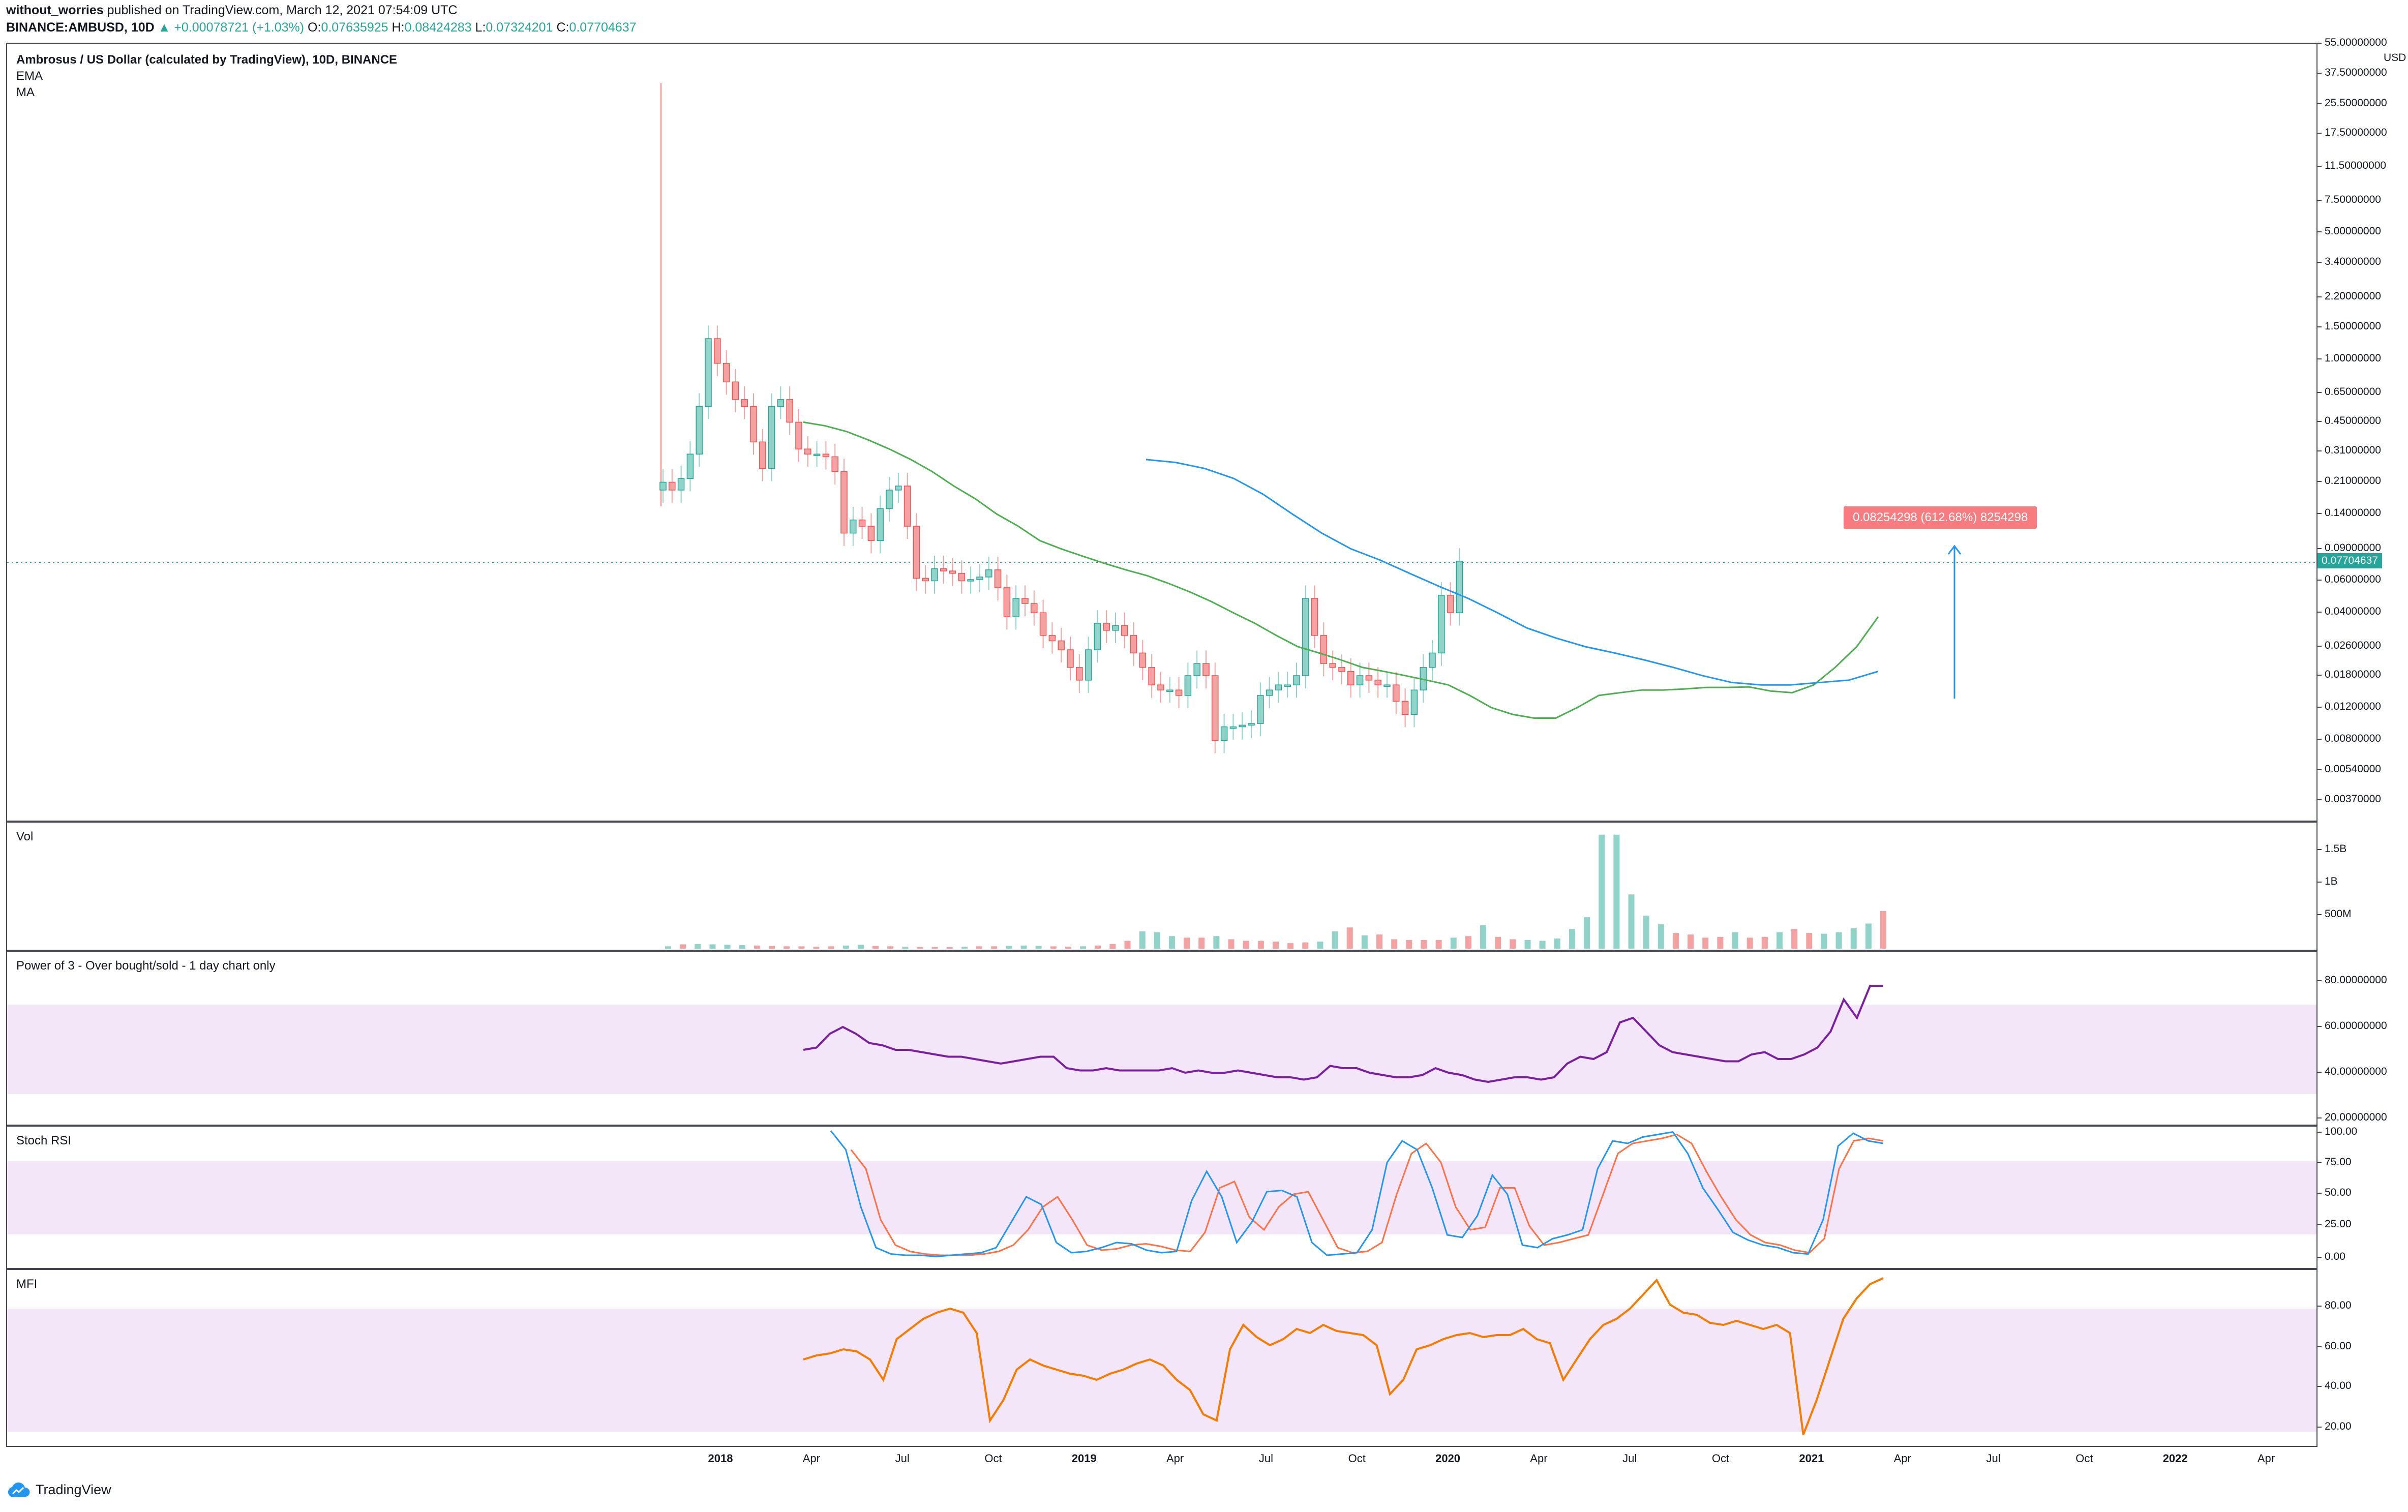 Image resolution: width=2408 pixels, height=1512 pixels. Describe the element at coordinates (720, 1458) in the screenshot. I see `time-tick: 2018` at that location.